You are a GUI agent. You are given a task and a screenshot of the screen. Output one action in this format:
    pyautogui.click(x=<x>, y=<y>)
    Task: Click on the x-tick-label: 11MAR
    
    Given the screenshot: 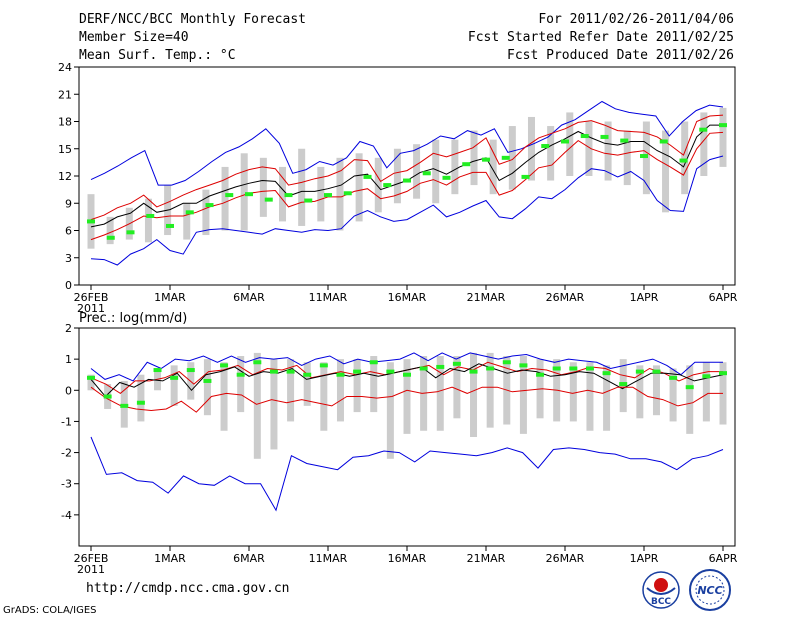 What is the action you would take?
    pyautogui.click(x=328, y=558)
    